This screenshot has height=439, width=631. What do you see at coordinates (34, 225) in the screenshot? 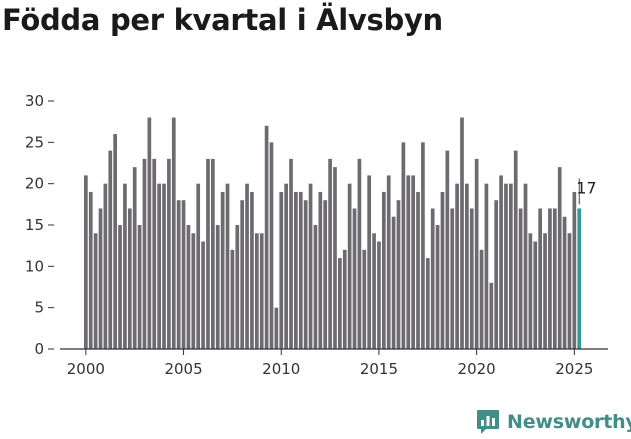
I see `y-tick-label: 15` at bounding box center [34, 225].